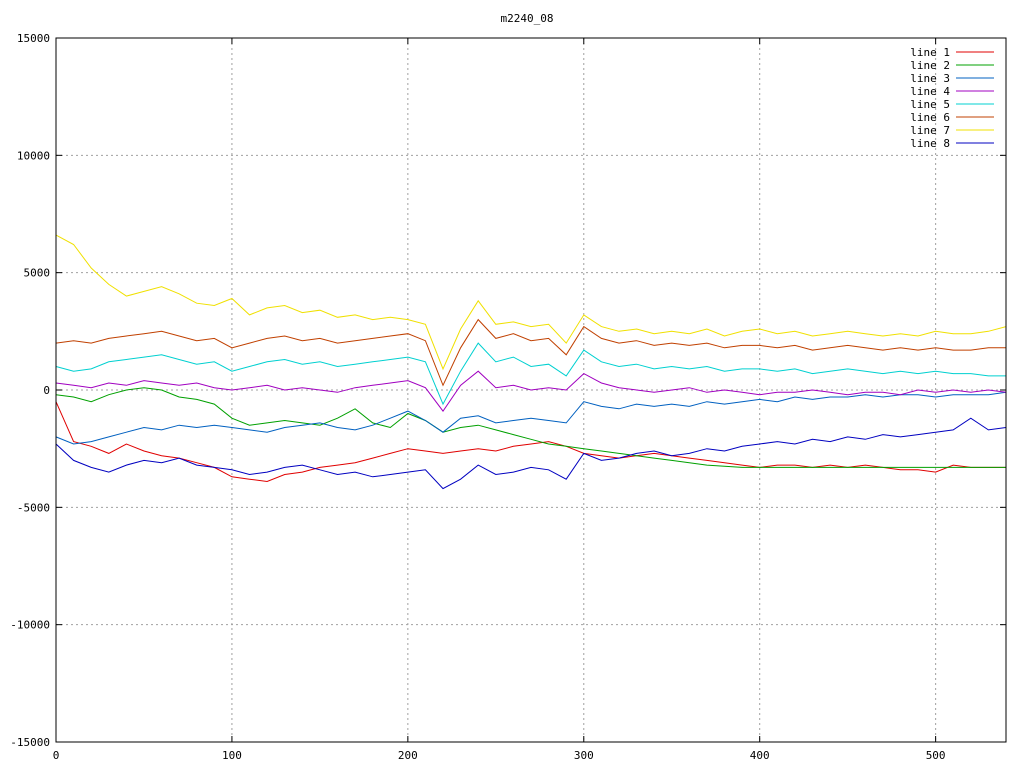  Describe the element at coordinates (760, 755) in the screenshot. I see `x-tick-label: 400` at that location.